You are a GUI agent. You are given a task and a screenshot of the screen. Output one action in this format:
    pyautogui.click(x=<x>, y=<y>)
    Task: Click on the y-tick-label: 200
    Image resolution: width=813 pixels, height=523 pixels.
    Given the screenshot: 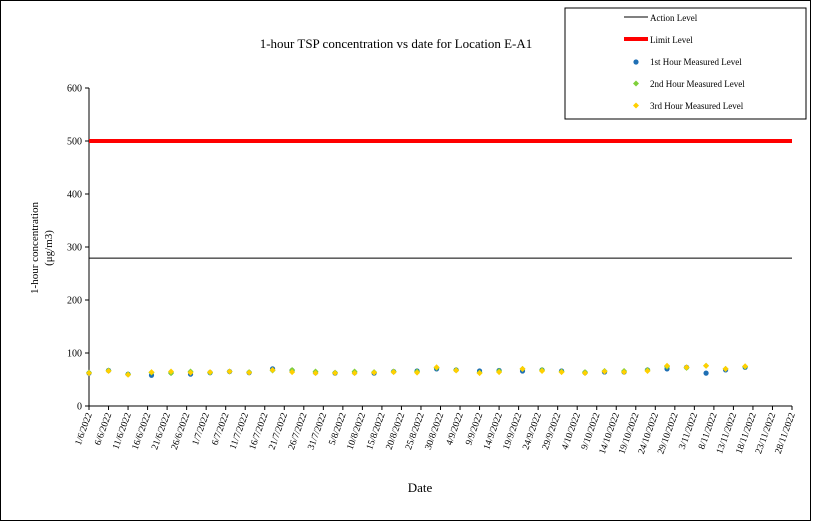 What is the action you would take?
    pyautogui.click(x=74, y=301)
    